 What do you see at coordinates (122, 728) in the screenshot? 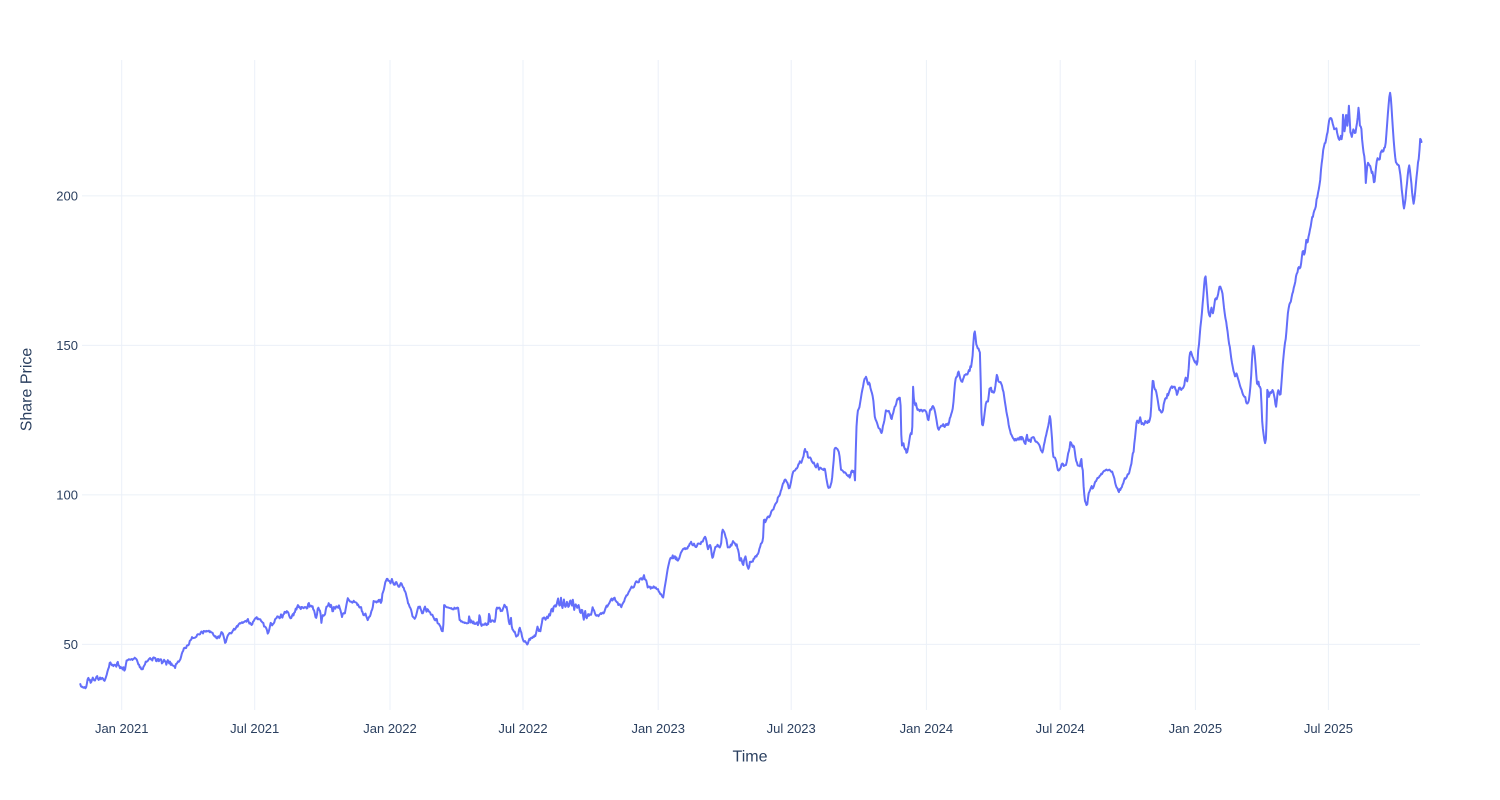
I see `svg-text: Jan 2021` at bounding box center [122, 728].